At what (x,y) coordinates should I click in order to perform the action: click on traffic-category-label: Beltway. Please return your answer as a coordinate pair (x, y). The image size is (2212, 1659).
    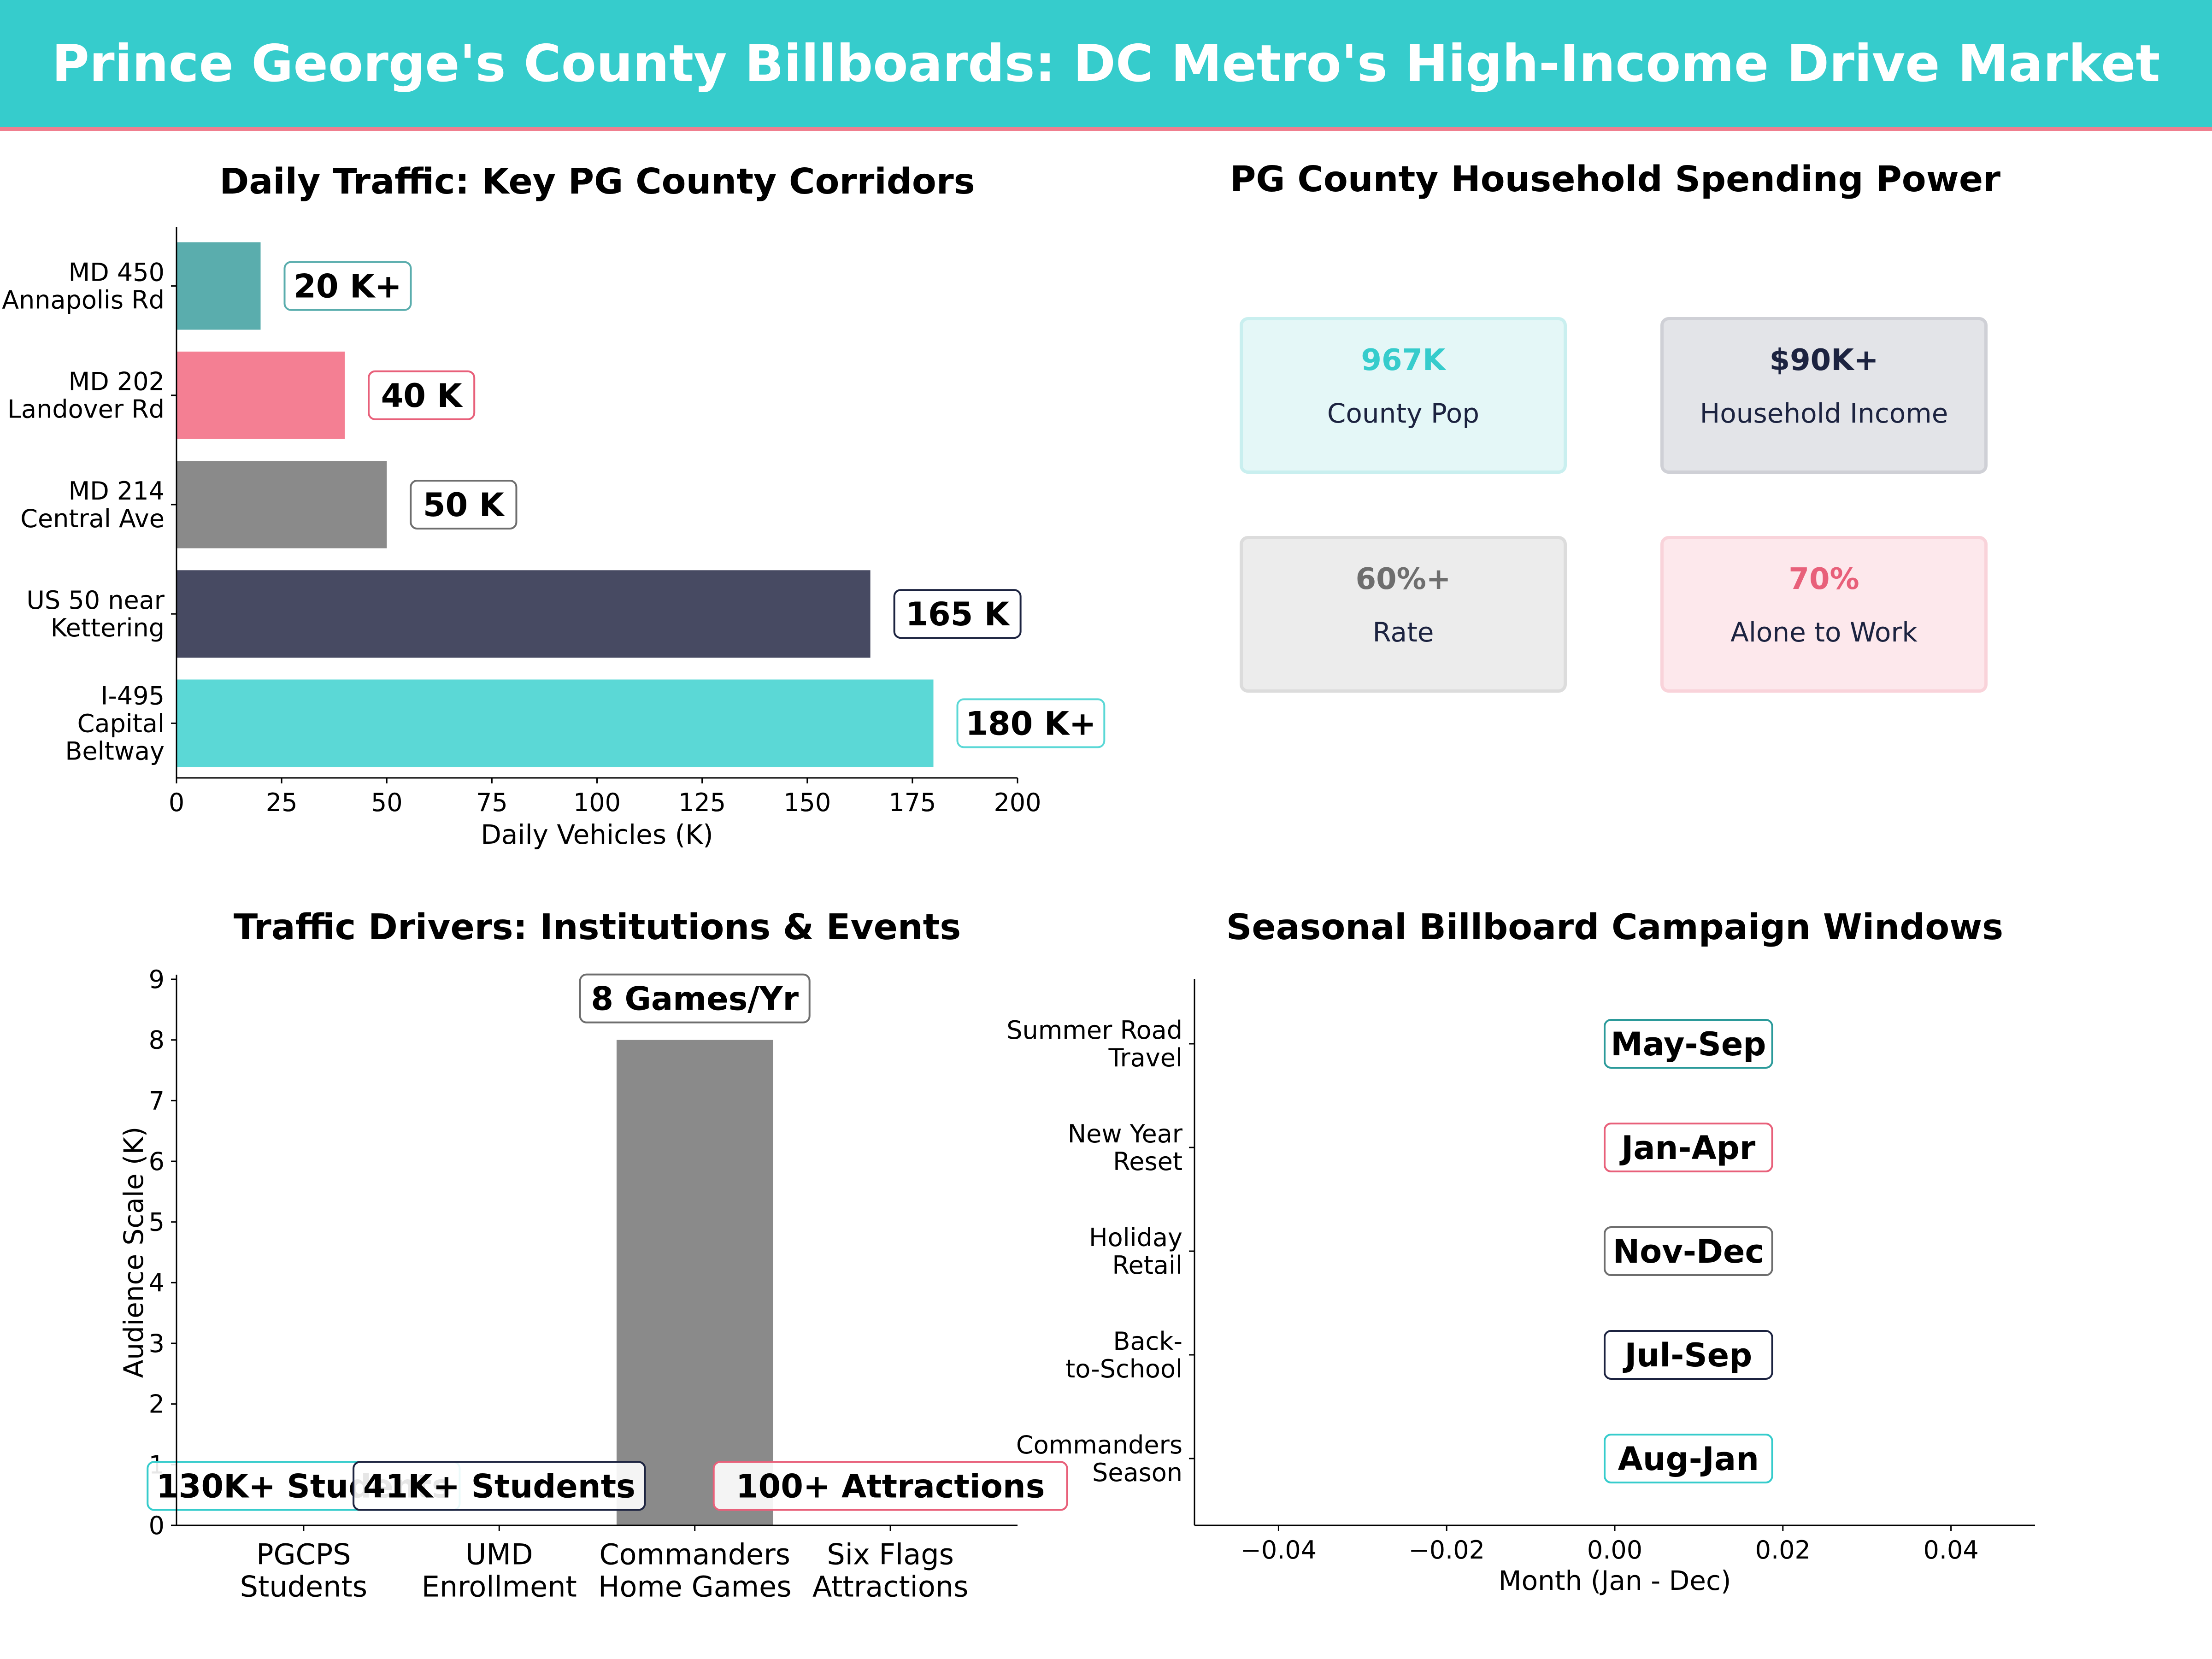
    Looking at the image, I should click on (115, 750).